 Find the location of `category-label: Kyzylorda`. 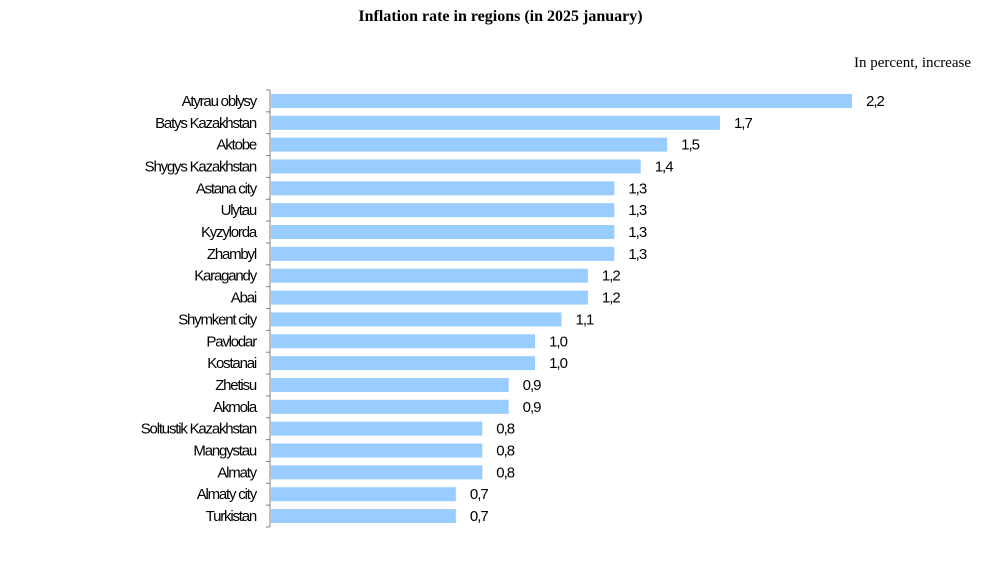

category-label: Kyzylorda is located at coordinates (229, 232).